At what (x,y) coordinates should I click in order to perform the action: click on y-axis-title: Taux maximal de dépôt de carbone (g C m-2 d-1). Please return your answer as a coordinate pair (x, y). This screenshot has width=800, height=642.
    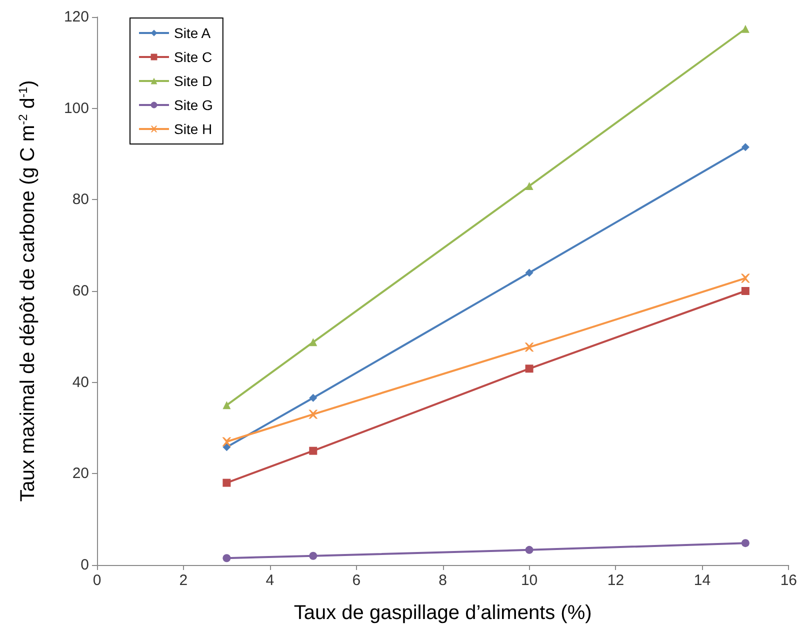
    Looking at the image, I should click on (27, 291).